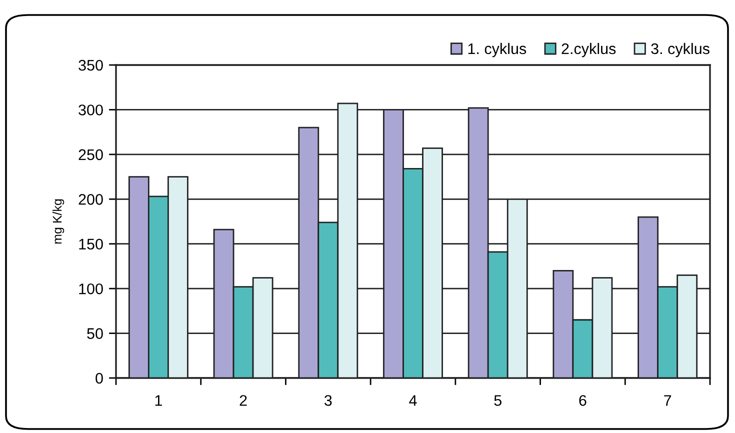  Describe the element at coordinates (58, 221) in the screenshot. I see `y-axis-title: mg K/kg` at that location.